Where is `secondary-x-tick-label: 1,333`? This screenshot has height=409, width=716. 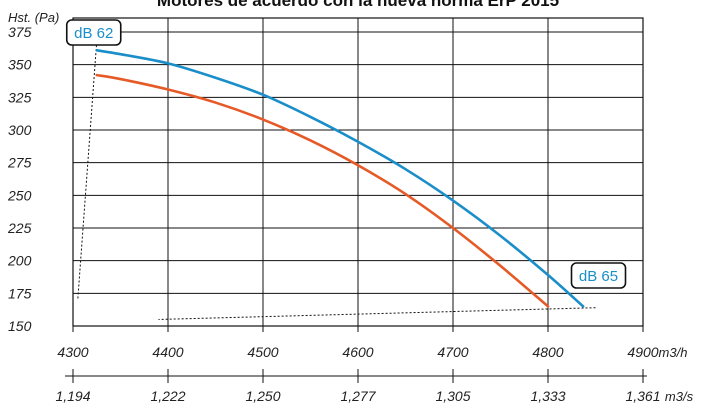 secondary-x-tick-label: 1,333 is located at coordinates (547, 396).